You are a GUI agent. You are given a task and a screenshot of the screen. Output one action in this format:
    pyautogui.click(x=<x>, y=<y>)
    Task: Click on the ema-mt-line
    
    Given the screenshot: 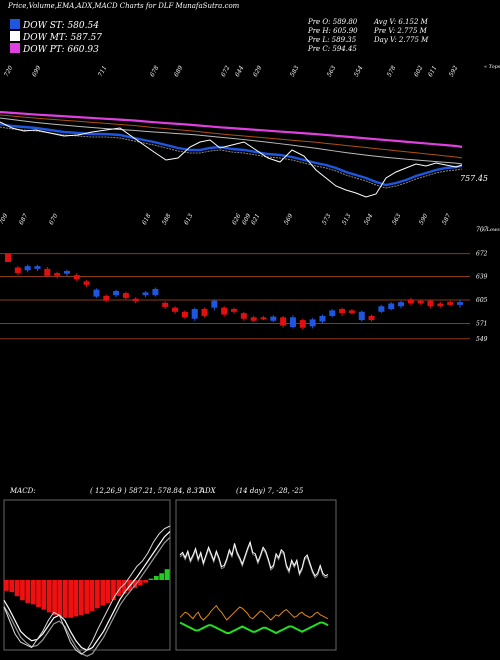 What is the action you would take?
    pyautogui.click(x=231, y=141)
    